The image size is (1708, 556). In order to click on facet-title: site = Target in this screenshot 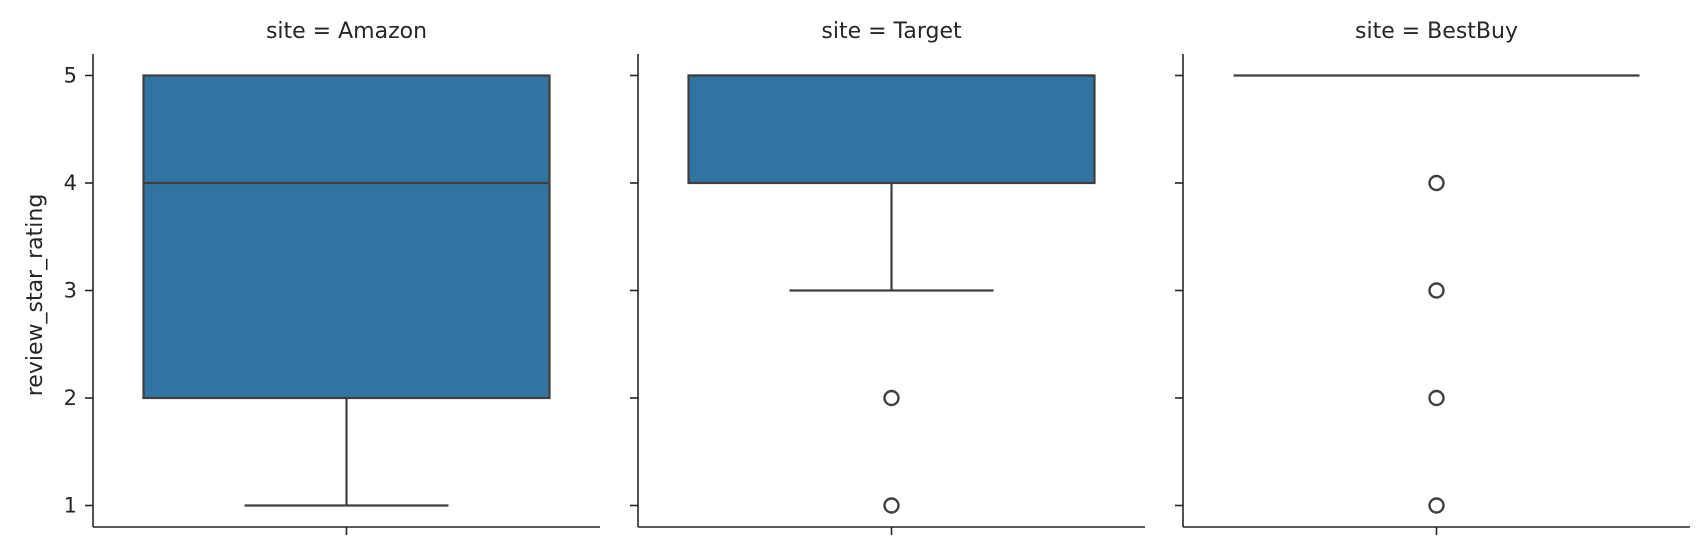, I will do `click(891, 31)`.